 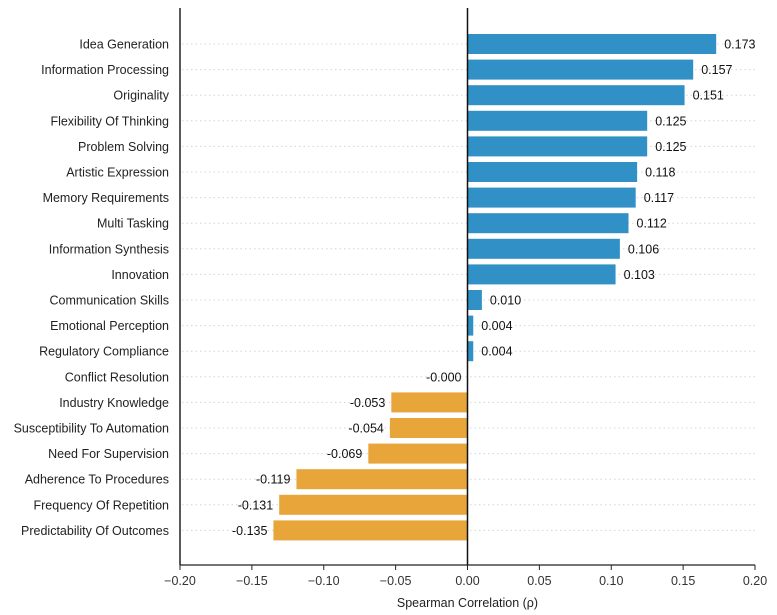 I want to click on x-tick-label: 0.10, so click(x=611, y=581).